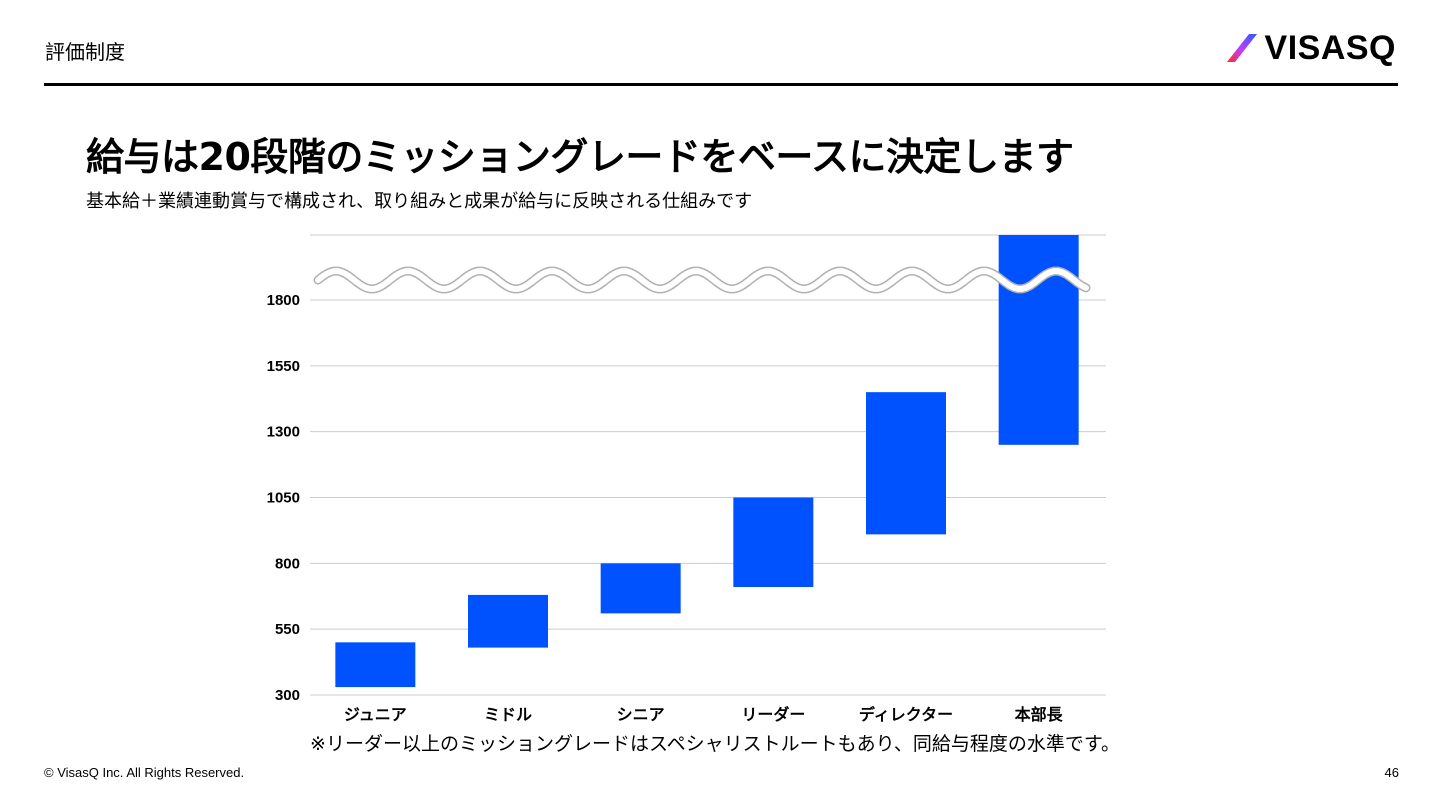  What do you see at coordinates (287, 695) in the screenshot?
I see `y-tick-label: 300` at bounding box center [287, 695].